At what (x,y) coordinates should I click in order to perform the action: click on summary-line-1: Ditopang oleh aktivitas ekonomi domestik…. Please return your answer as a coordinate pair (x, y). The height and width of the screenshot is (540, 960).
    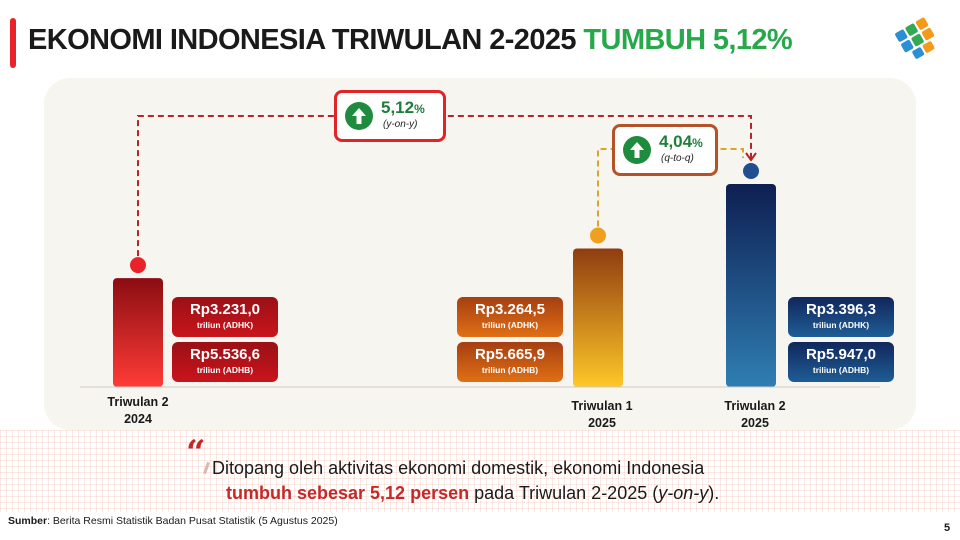
    Looking at the image, I should click on (458, 468).